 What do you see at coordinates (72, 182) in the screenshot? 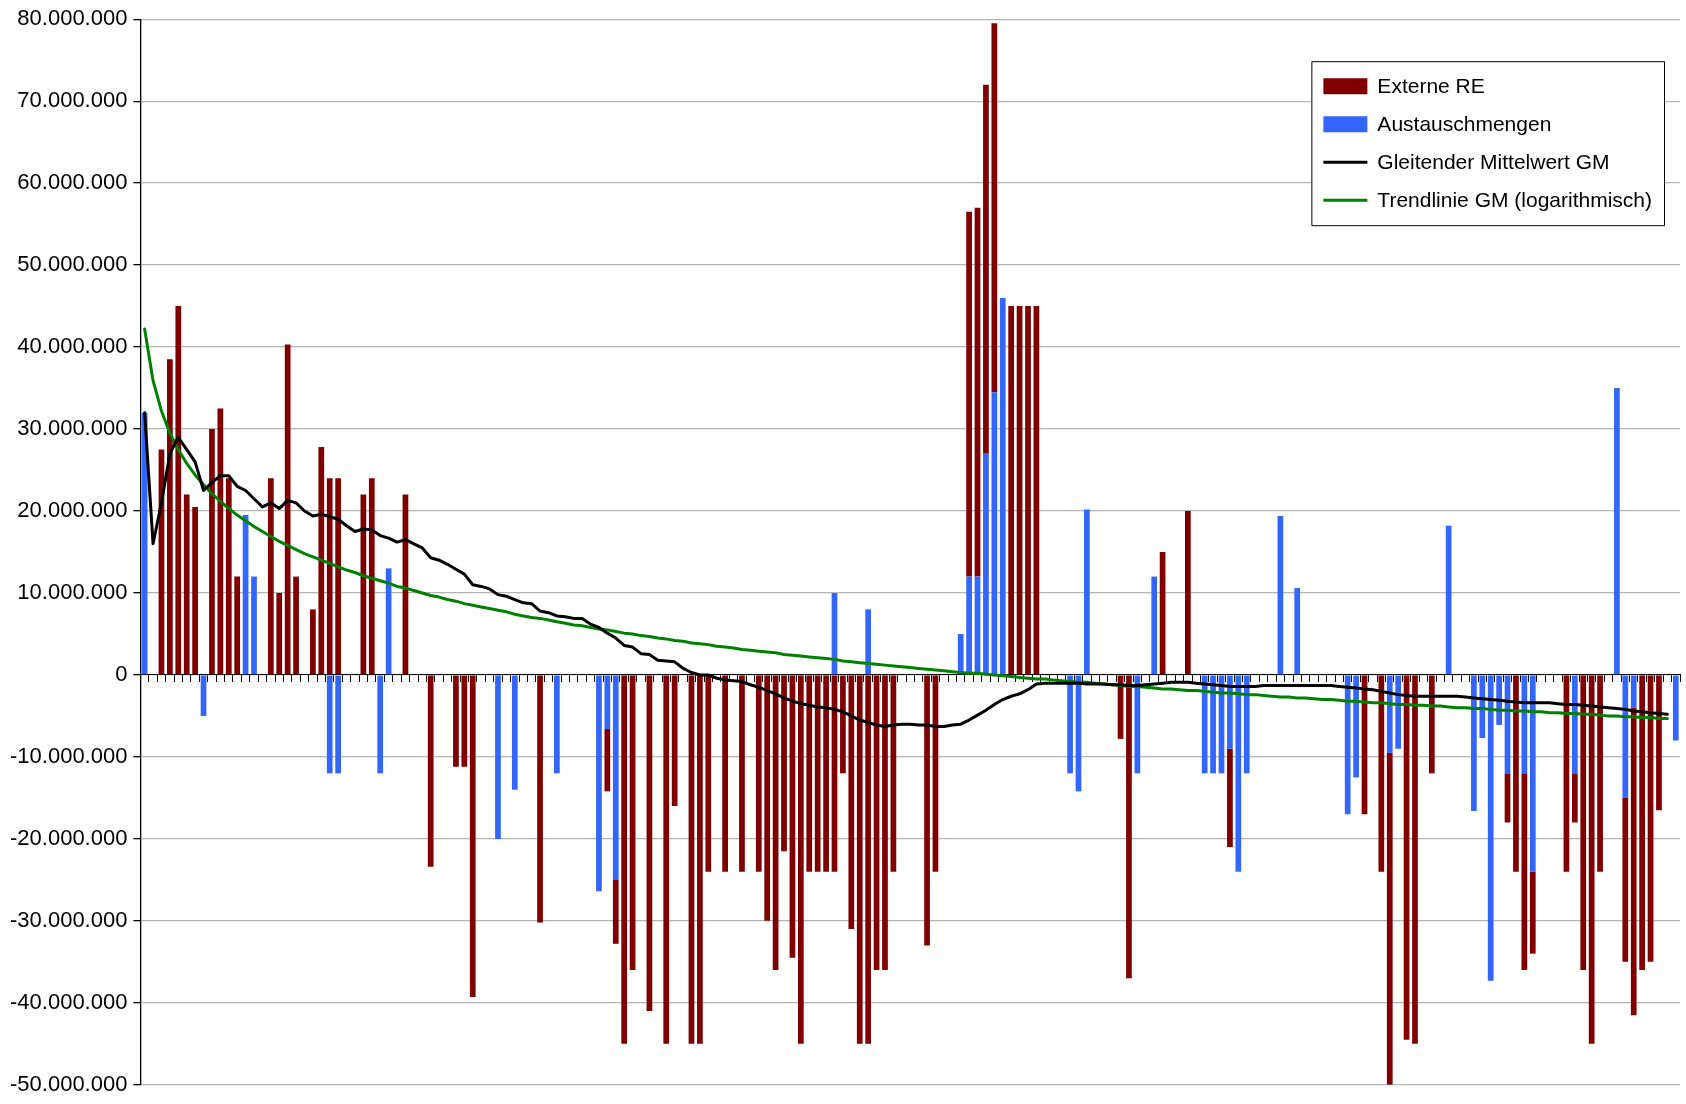
I see `y-tick-label: 60.000.000` at bounding box center [72, 182].